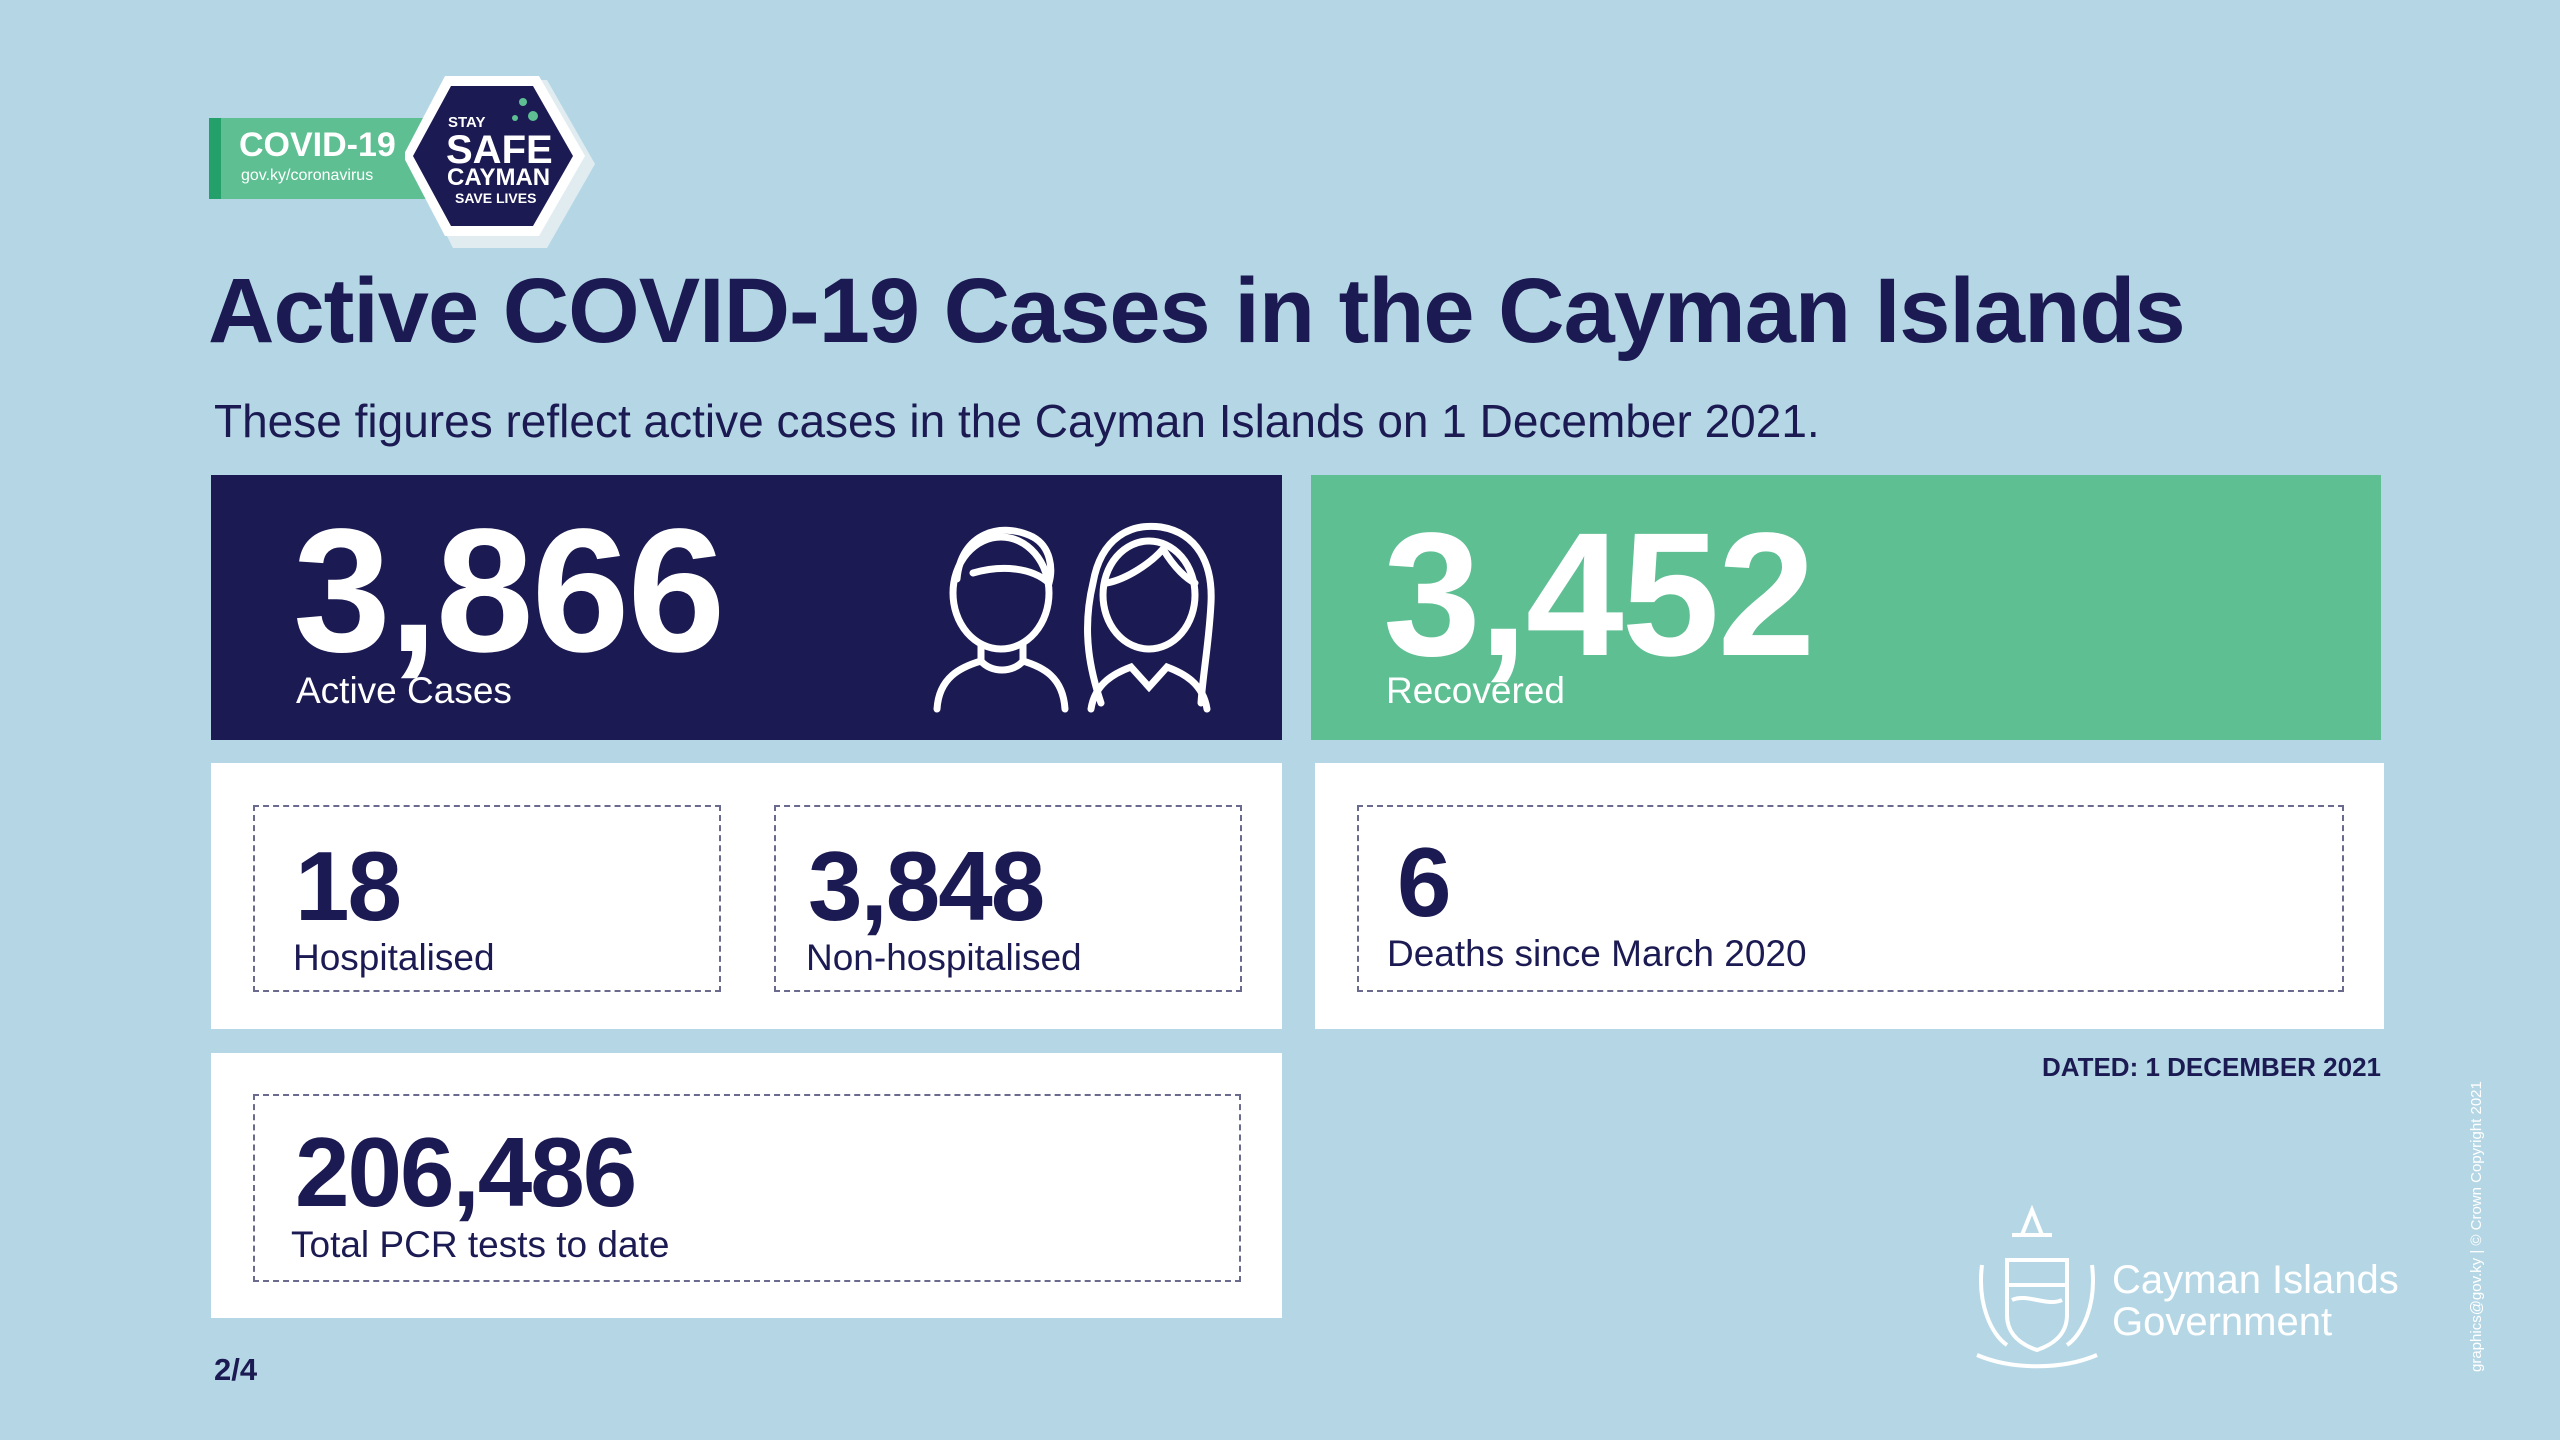 The width and height of the screenshot is (2560, 1440). What do you see at coordinates (466, 1172) in the screenshot?
I see `card-value: 206,486` at bounding box center [466, 1172].